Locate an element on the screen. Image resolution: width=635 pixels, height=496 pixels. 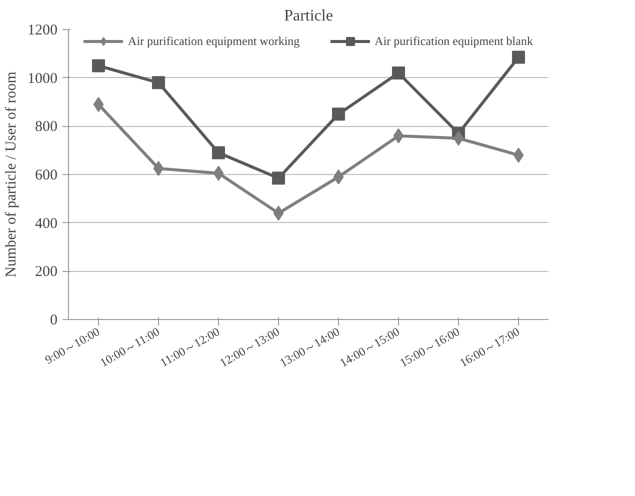
legend-label: Air purification equipment working is located at coordinates (214, 41).